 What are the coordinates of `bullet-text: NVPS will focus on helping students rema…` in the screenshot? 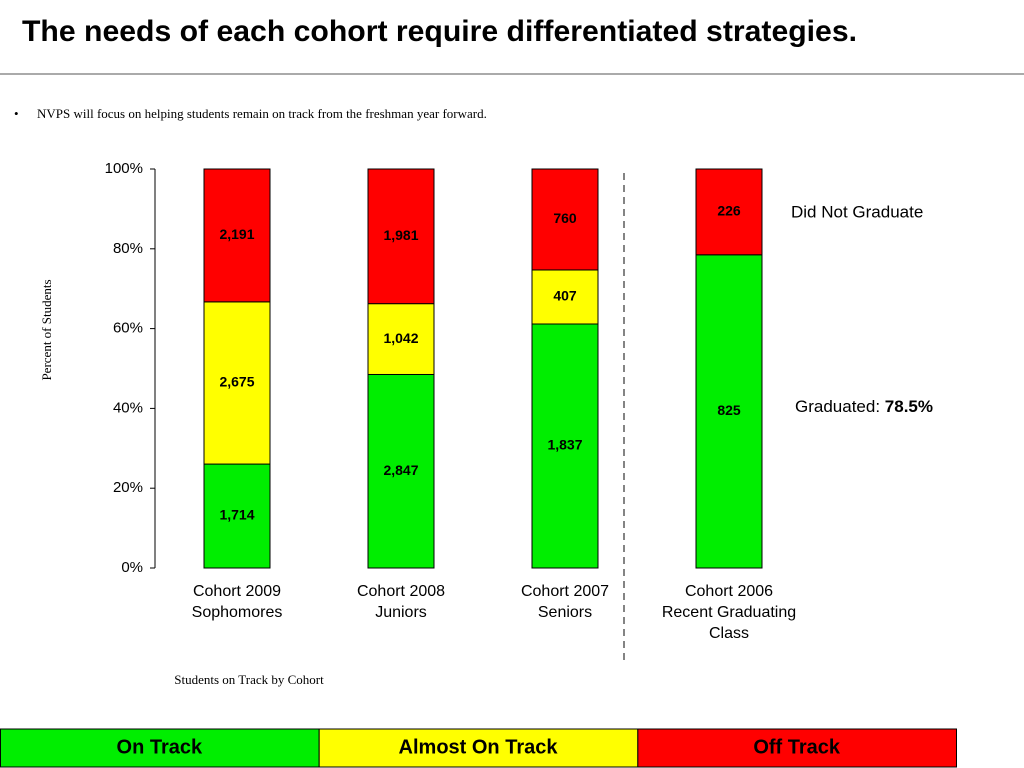 It's located at (262, 113).